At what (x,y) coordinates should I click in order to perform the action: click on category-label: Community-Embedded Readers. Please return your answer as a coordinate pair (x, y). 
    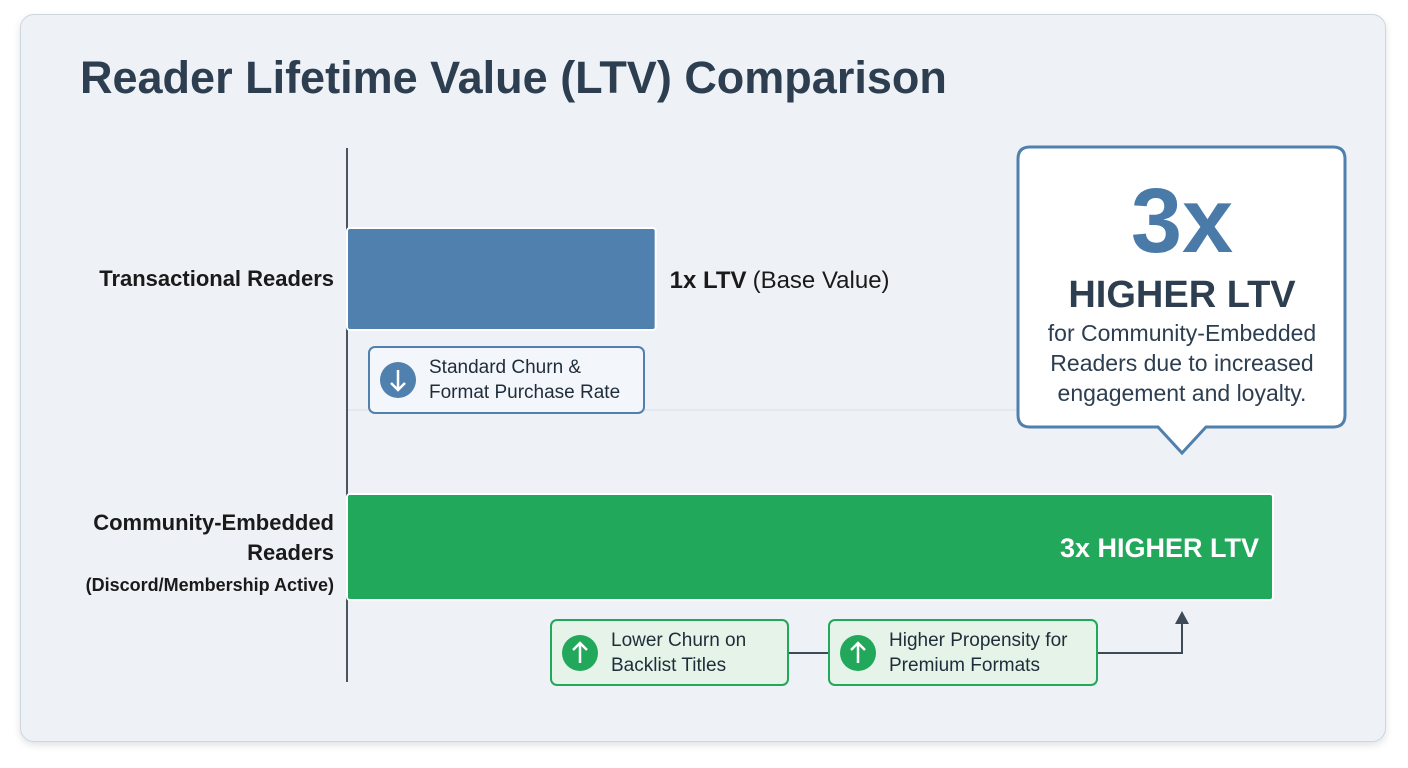
    Looking at the image, I should click on (213, 537).